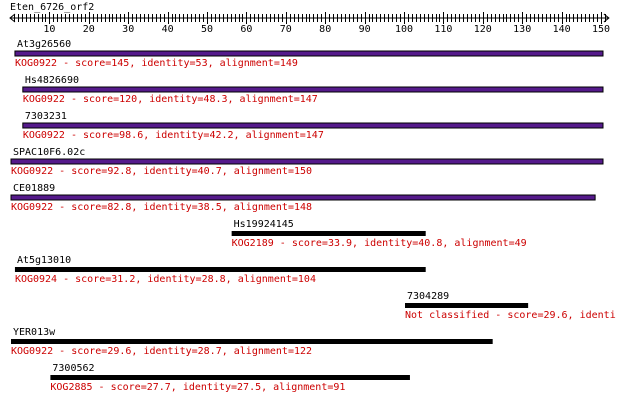 This screenshot has width=620, height=401. What do you see at coordinates (246, 29) in the screenshot?
I see `ruler-tick-label: 60` at bounding box center [246, 29].